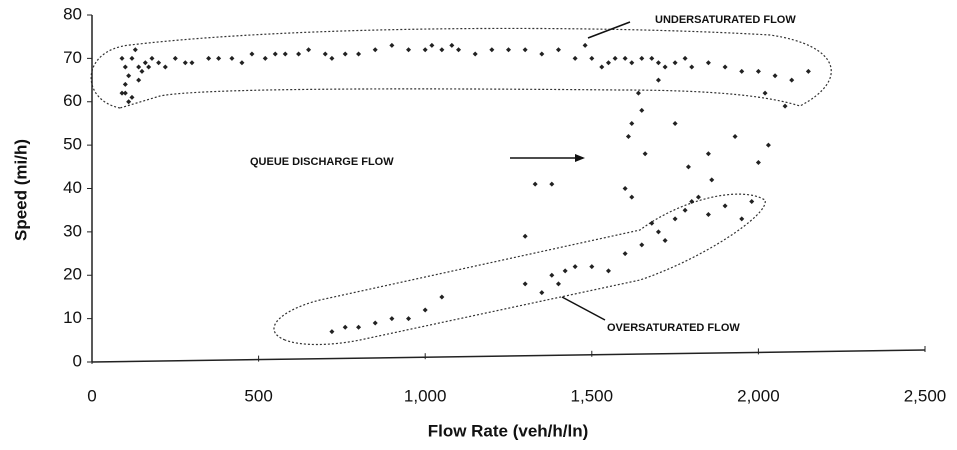  I want to click on x-tick-label: 2,500, so click(925, 395).